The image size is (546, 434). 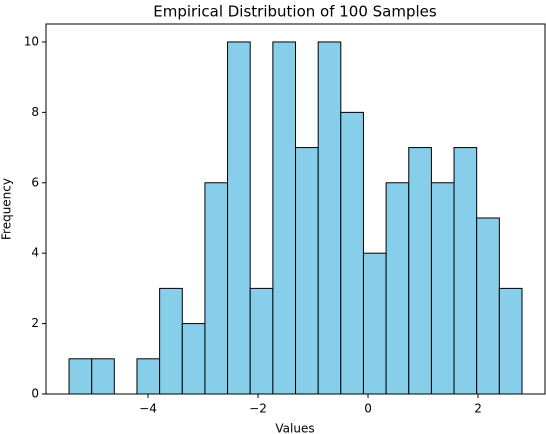 I want to click on x-tick-label: −2, so click(x=258, y=409).